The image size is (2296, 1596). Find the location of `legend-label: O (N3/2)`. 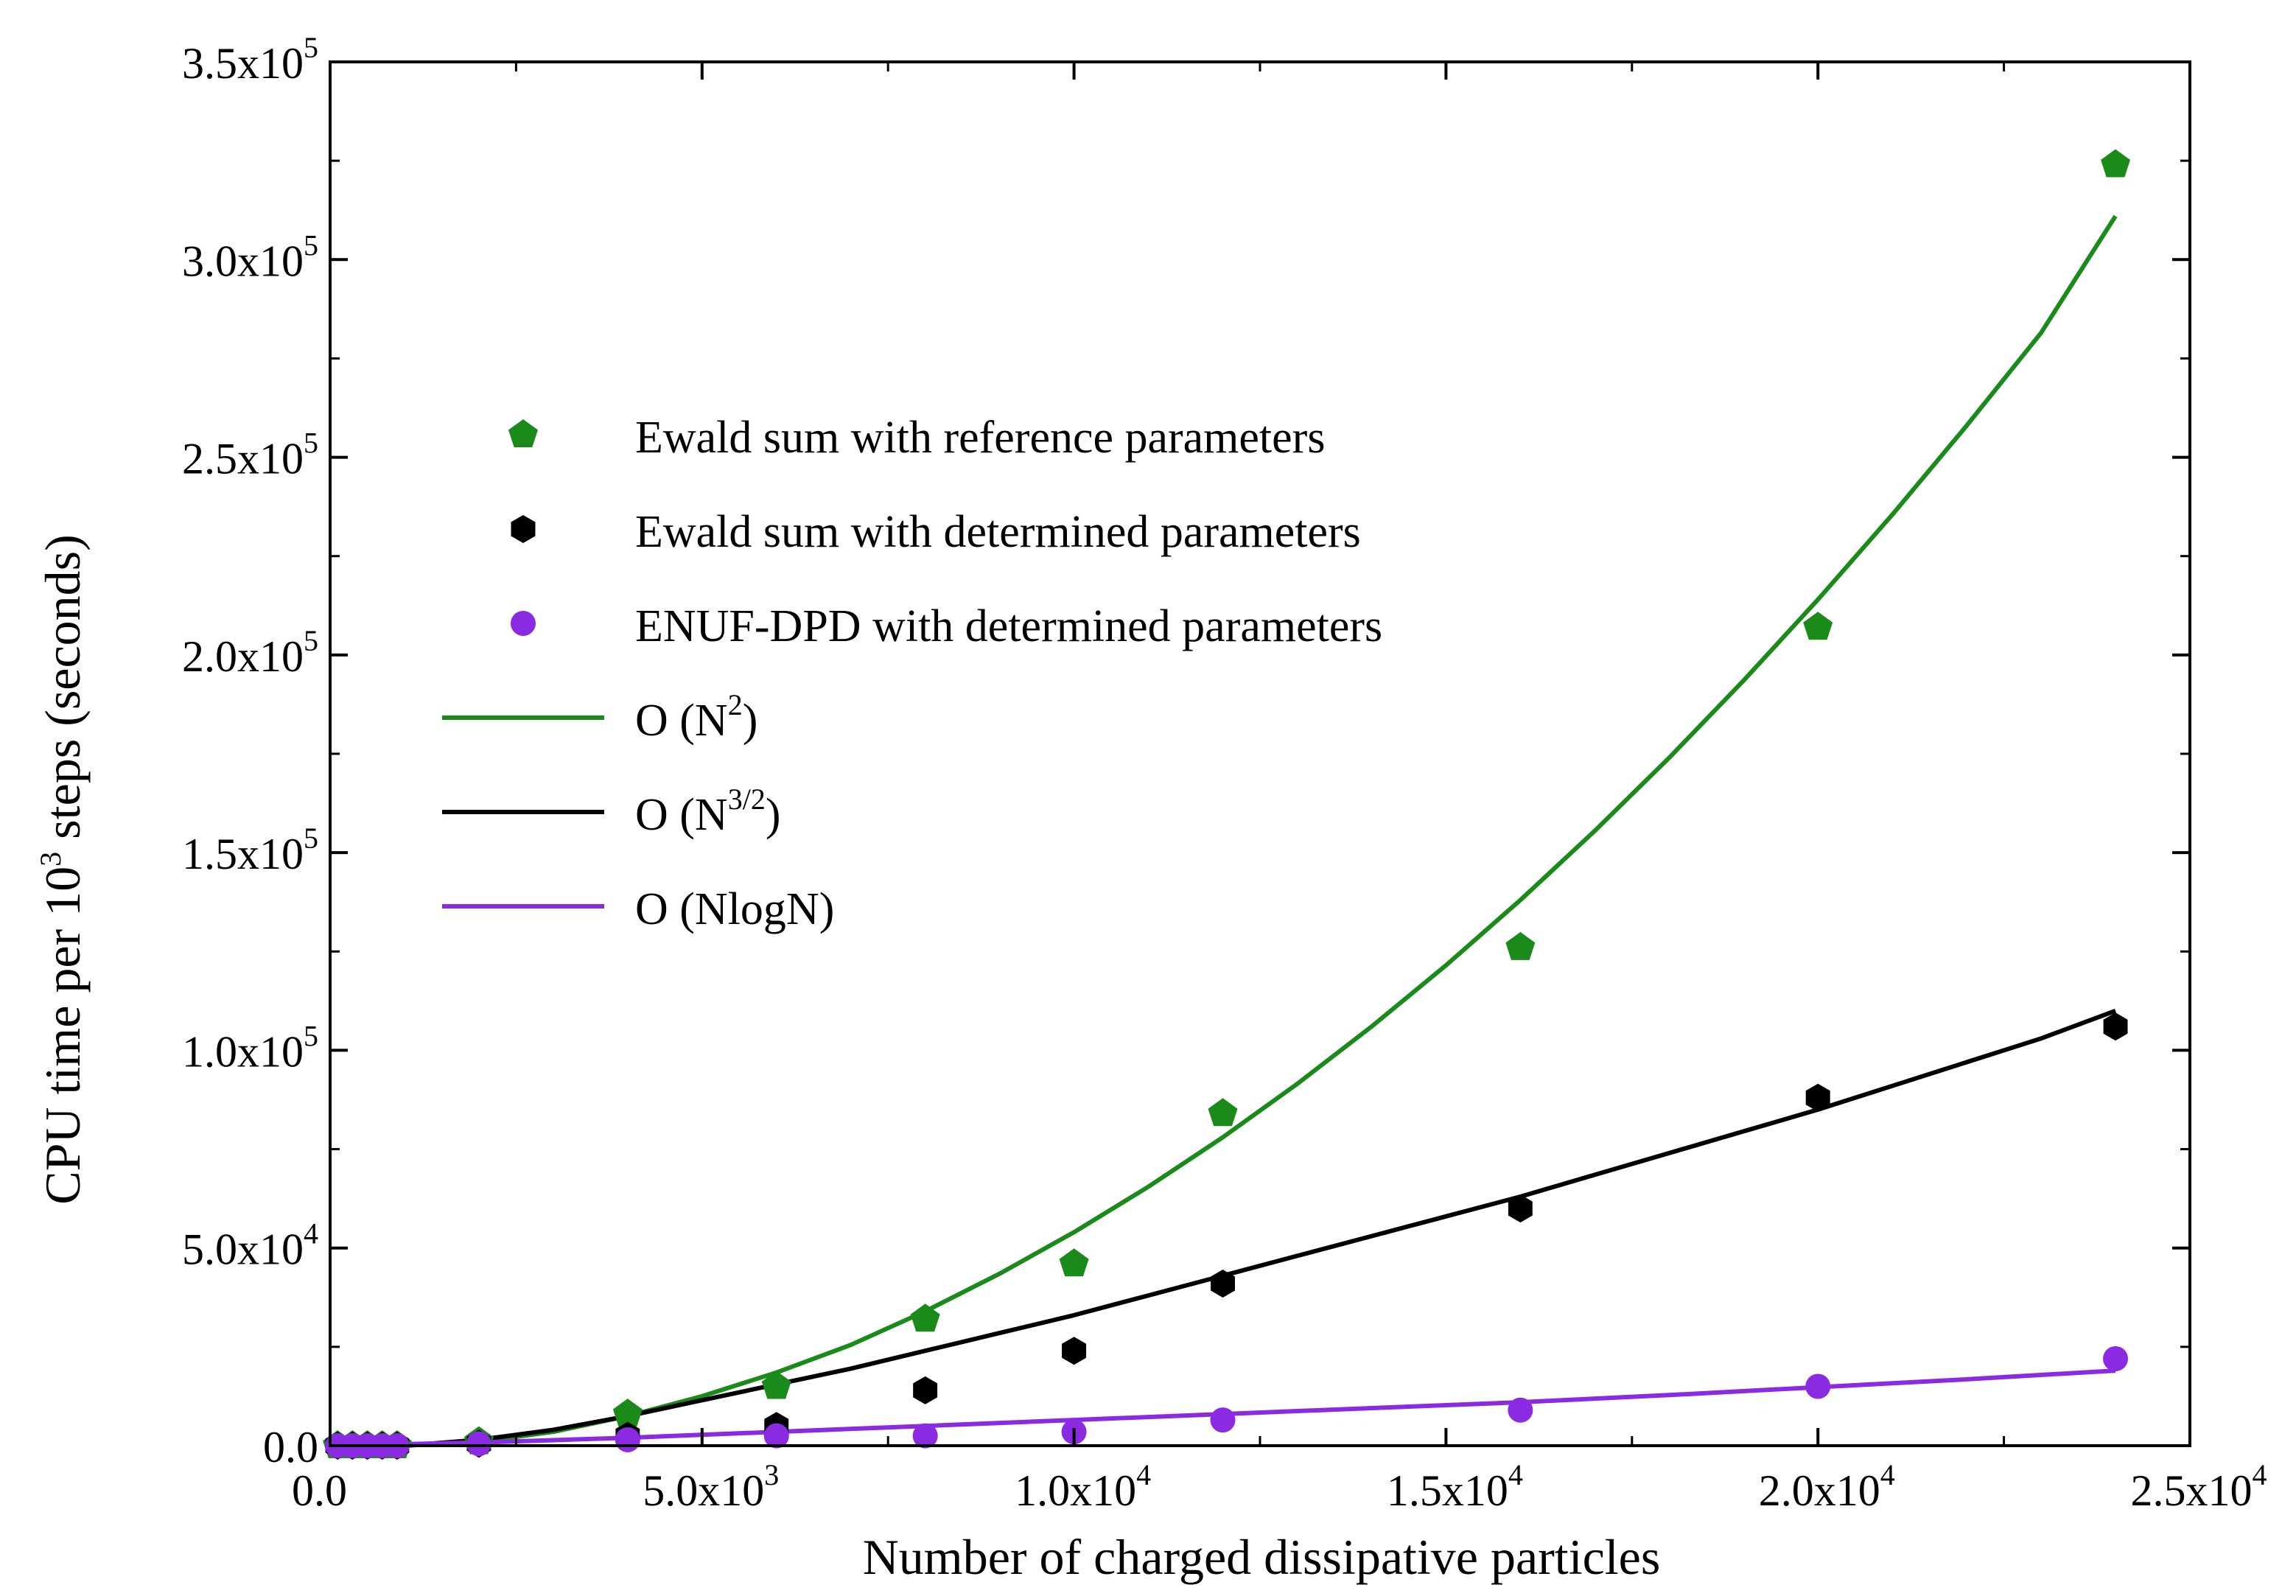

legend-label: O (N3/2) is located at coordinates (707, 811).